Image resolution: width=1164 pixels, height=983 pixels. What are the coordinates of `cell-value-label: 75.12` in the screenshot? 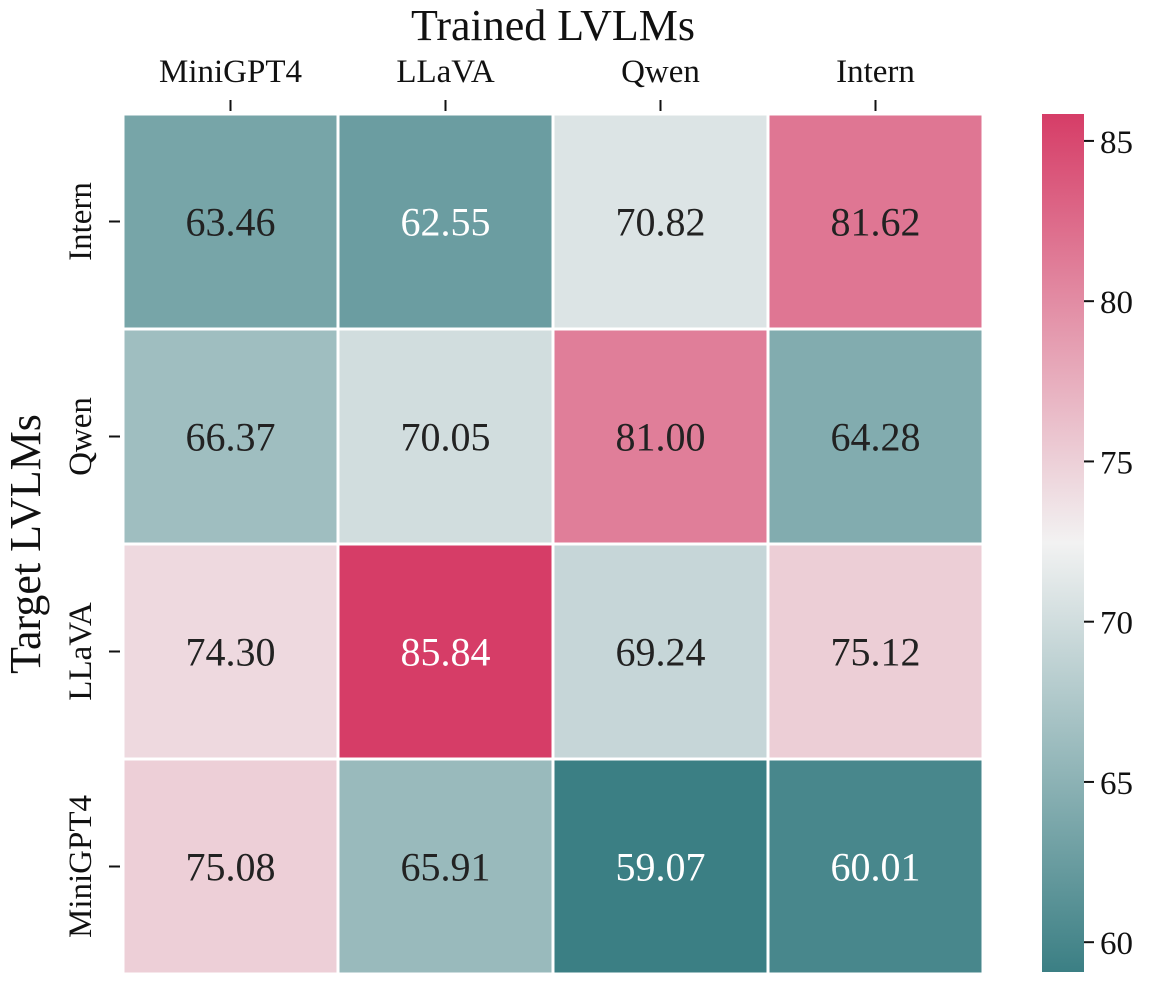 It's located at (876, 652).